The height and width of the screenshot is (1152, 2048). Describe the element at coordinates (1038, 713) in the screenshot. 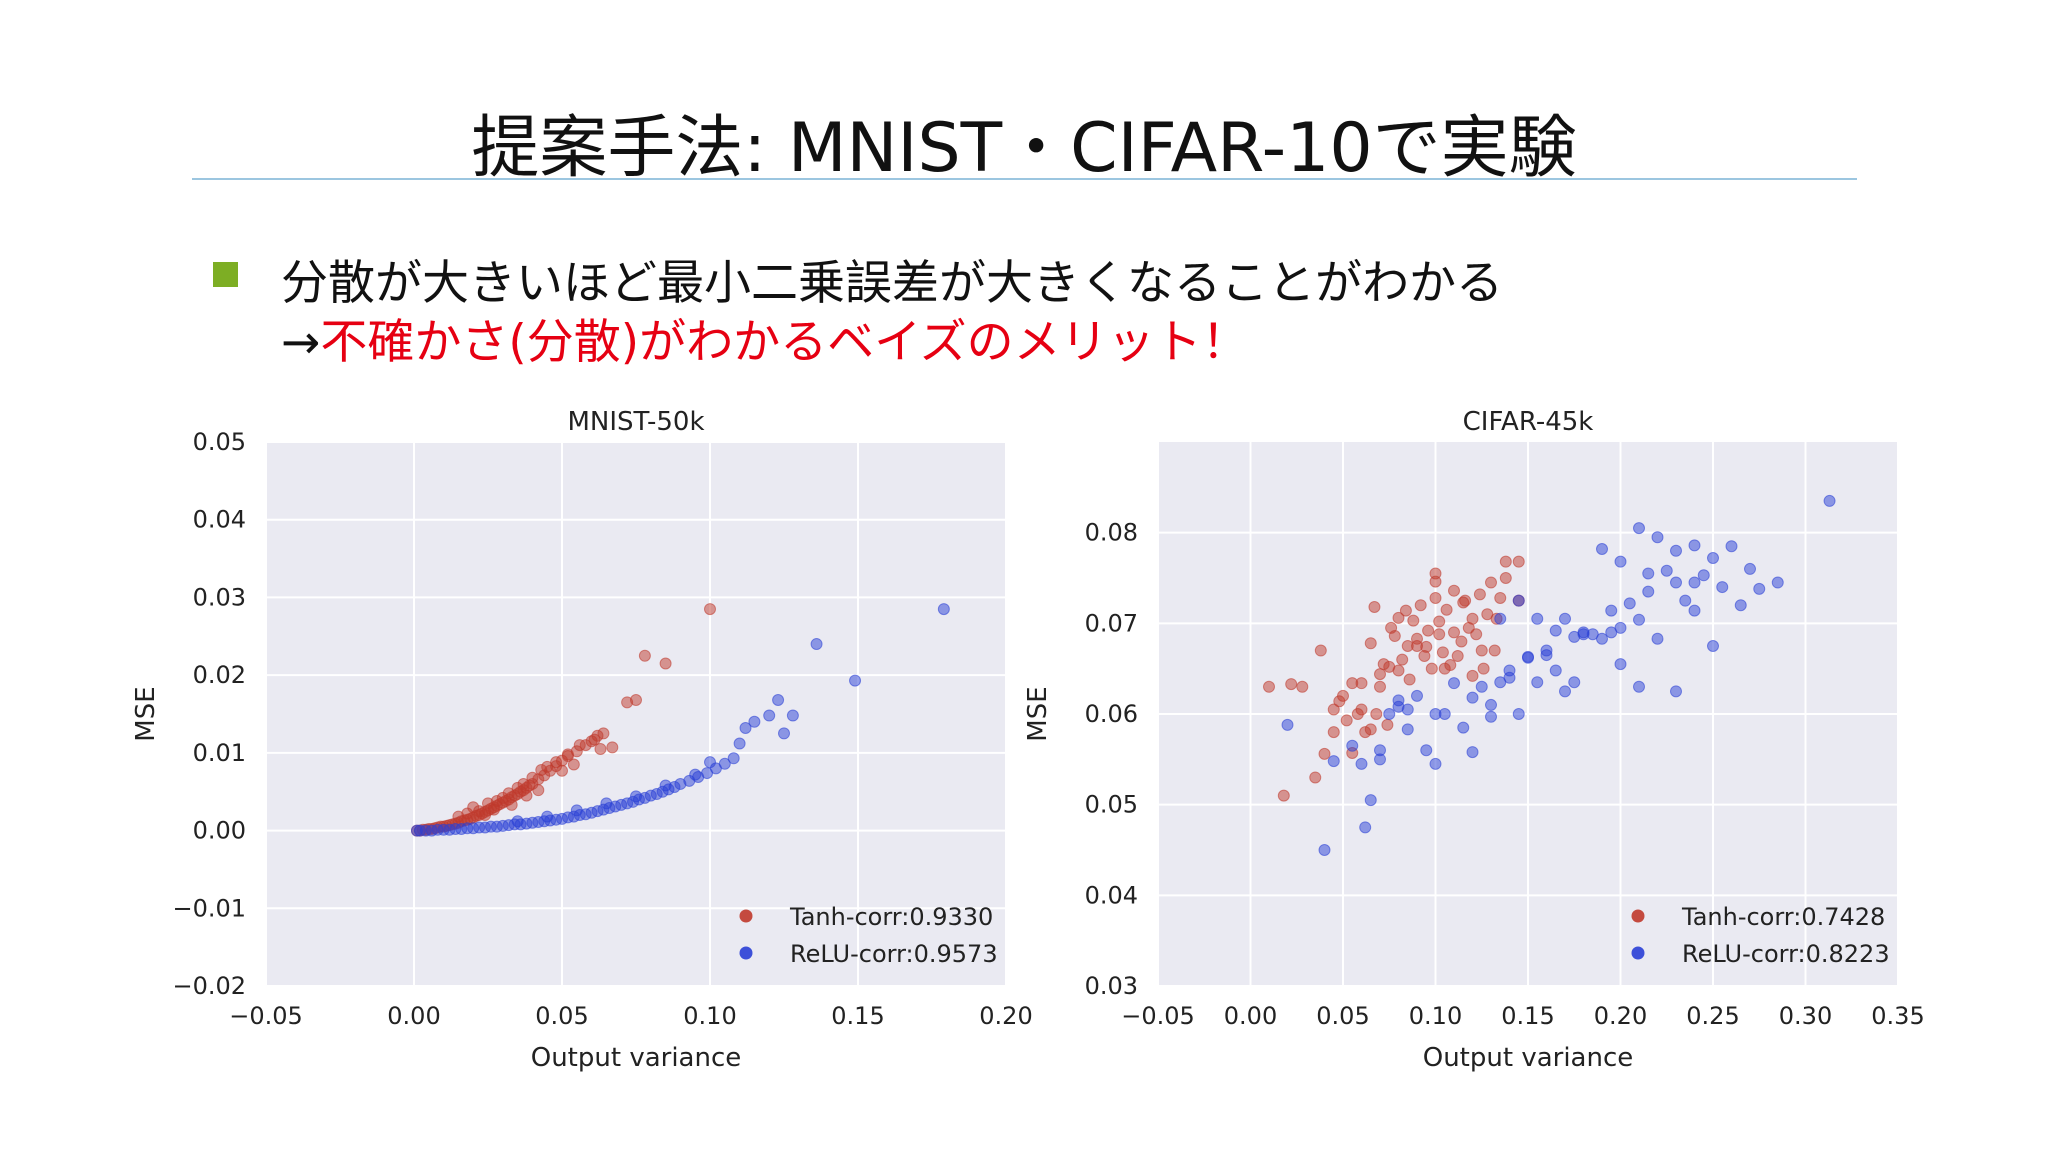

I see `chart2-y-axis-label: MSE` at that location.